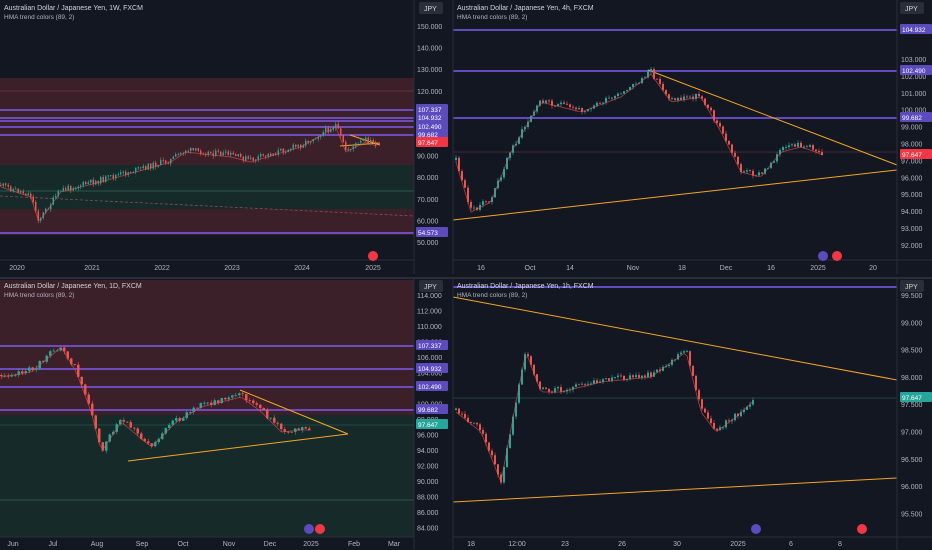 The height and width of the screenshot is (550, 932). I want to click on supply-zone, so click(207, 222).